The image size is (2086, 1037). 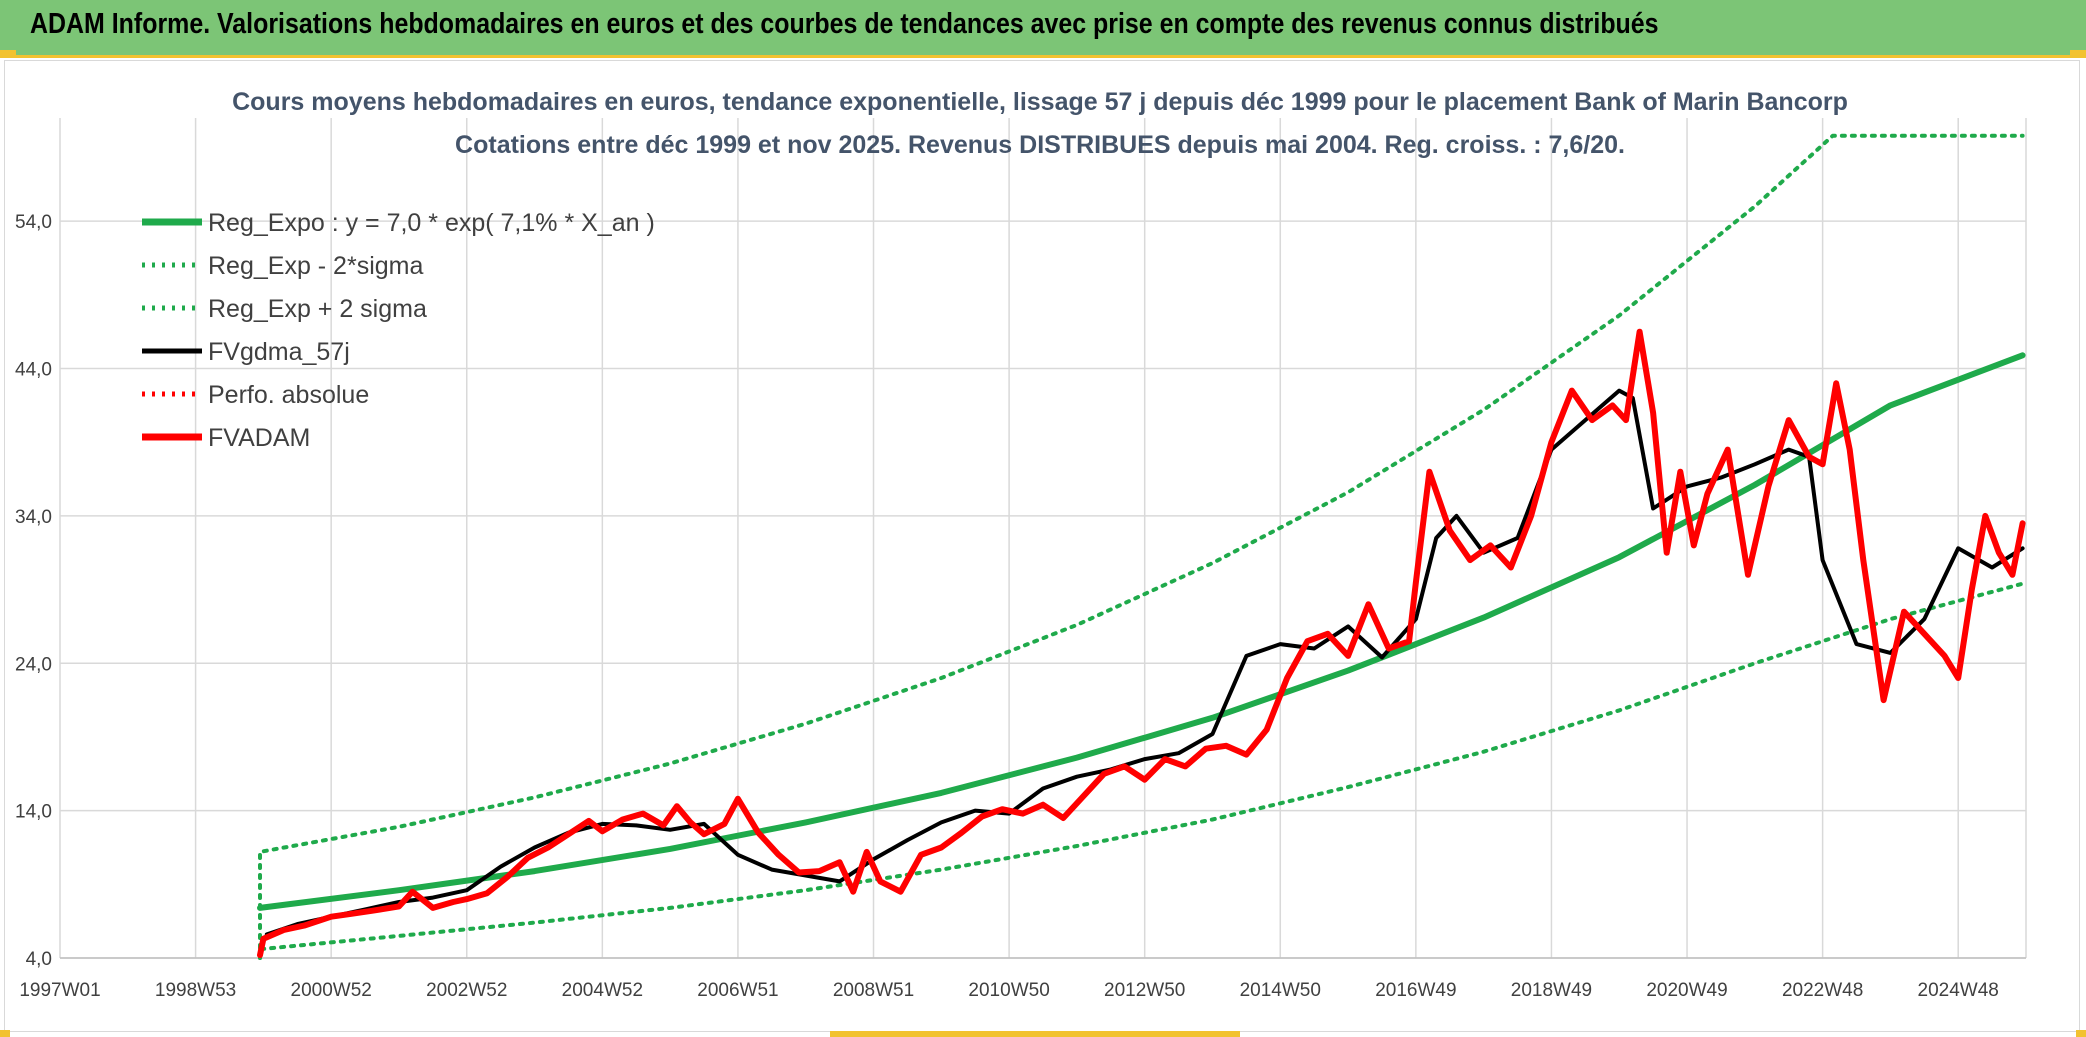 I want to click on x-tick-label: 2022W48, so click(x=1822, y=990).